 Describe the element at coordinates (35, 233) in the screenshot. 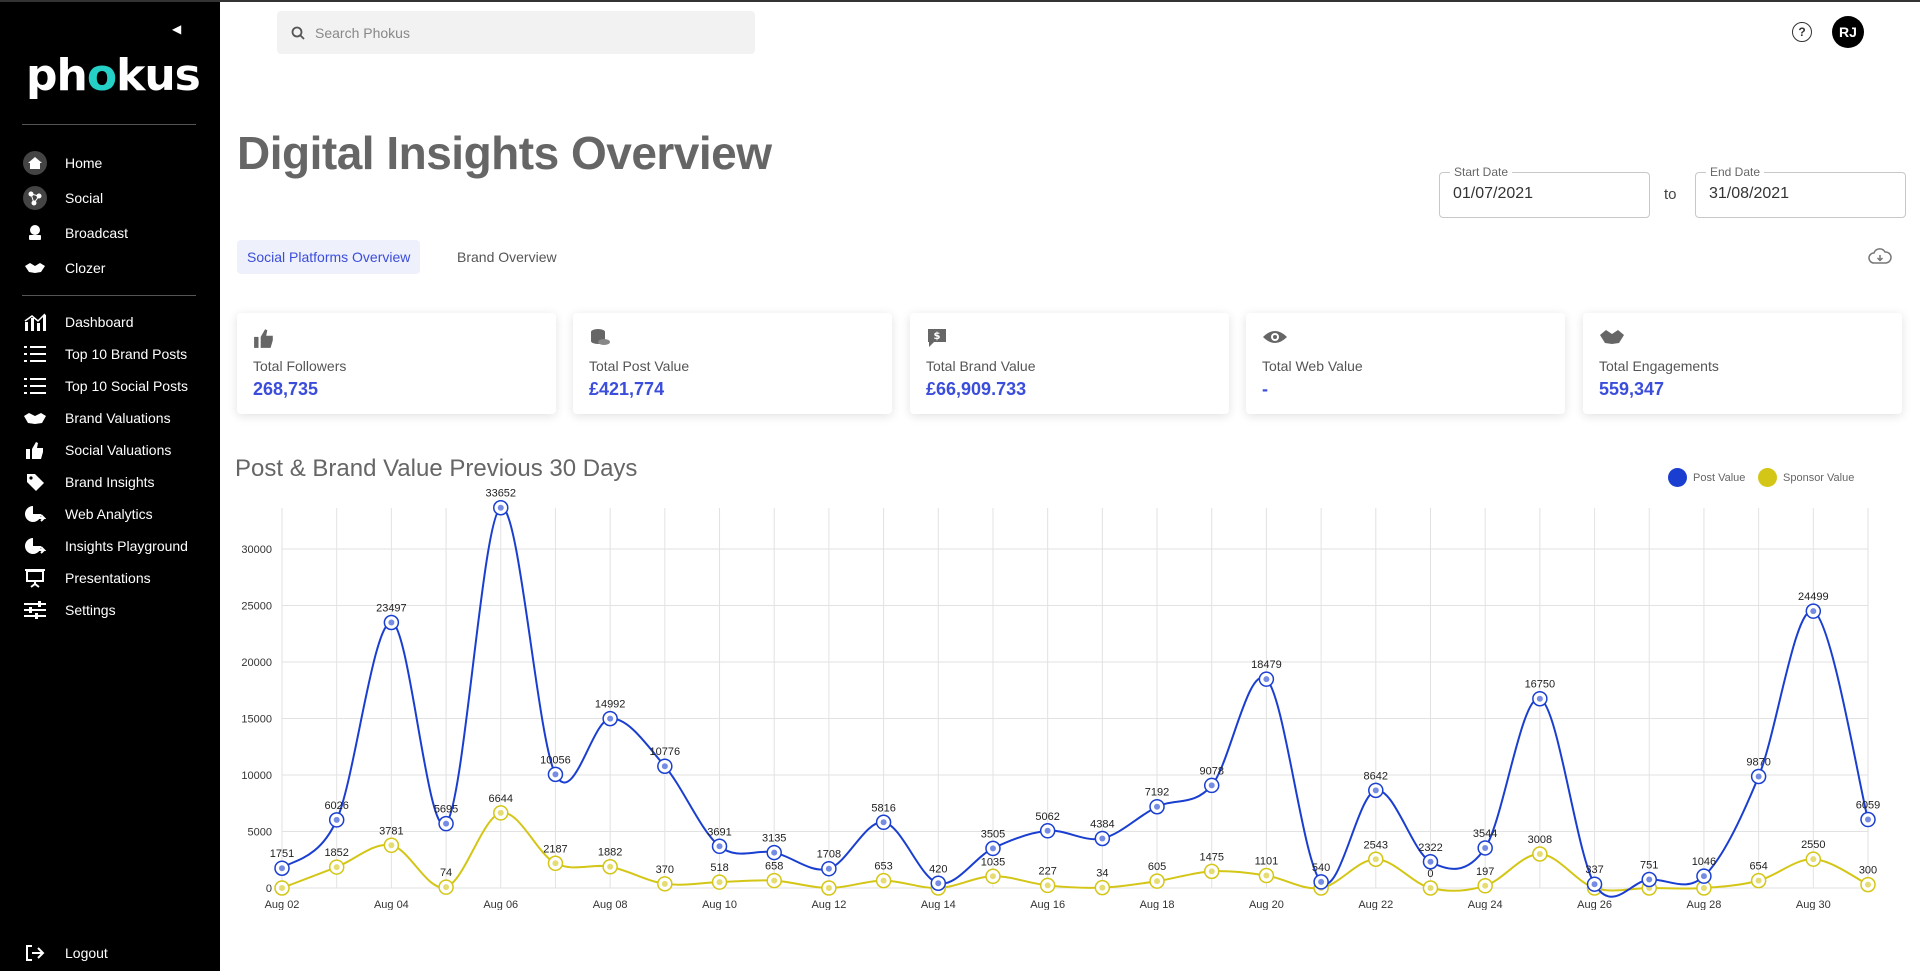

I see `broadcast-icon` at that location.